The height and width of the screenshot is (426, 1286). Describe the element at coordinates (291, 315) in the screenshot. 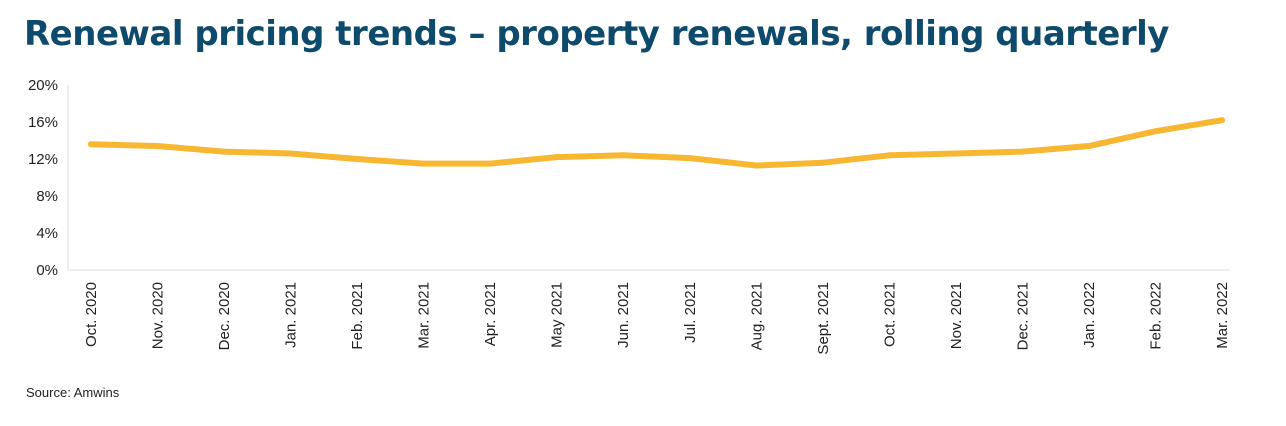

I see `x-tick-label: Jan. 2021` at that location.